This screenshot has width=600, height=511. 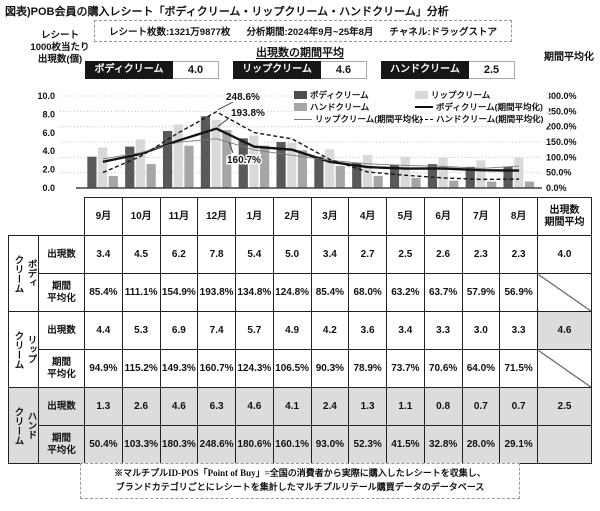 I want to click on value-cell: 124.8%, so click(x=292, y=292).